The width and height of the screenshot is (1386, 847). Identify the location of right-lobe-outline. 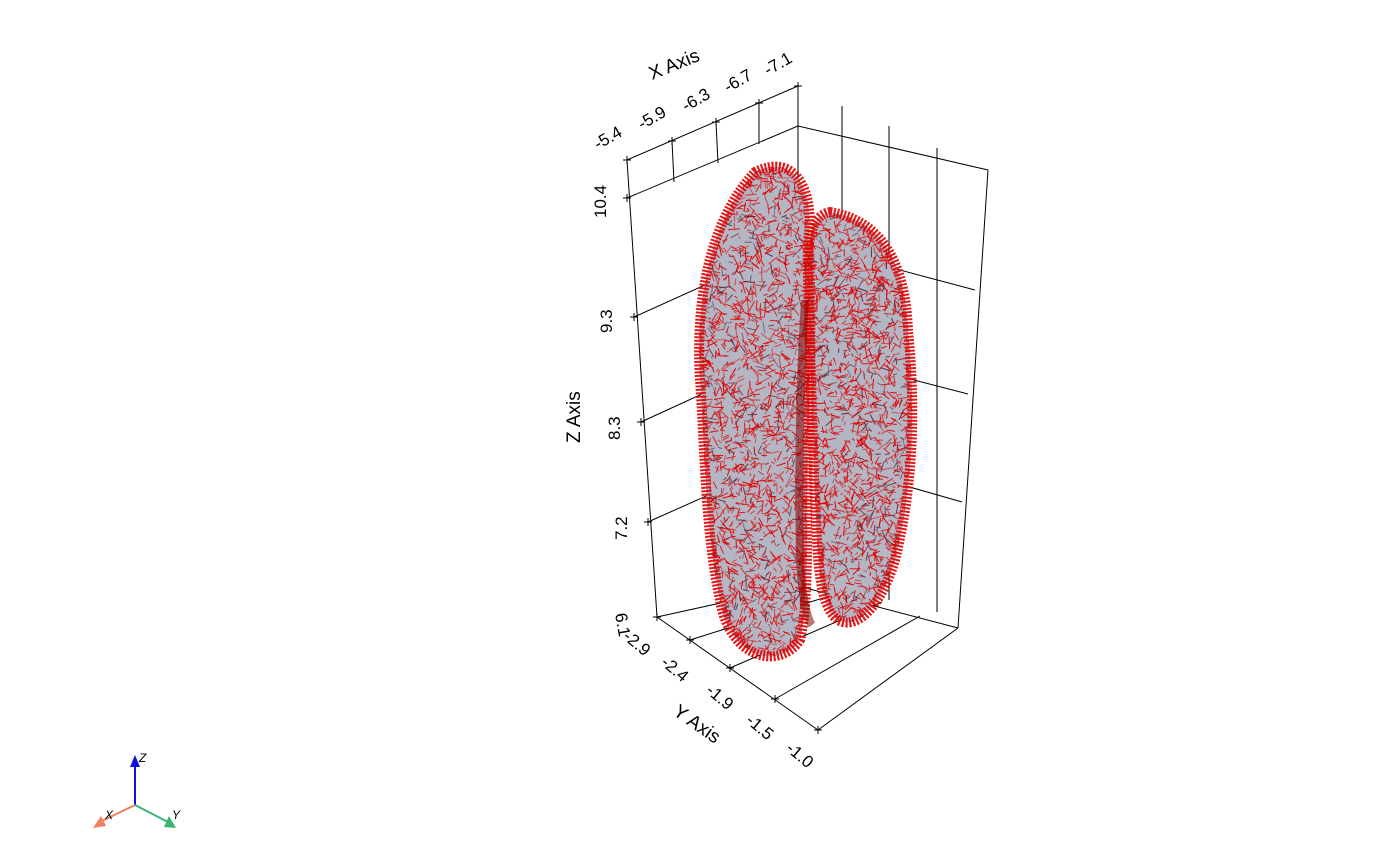
(860, 417).